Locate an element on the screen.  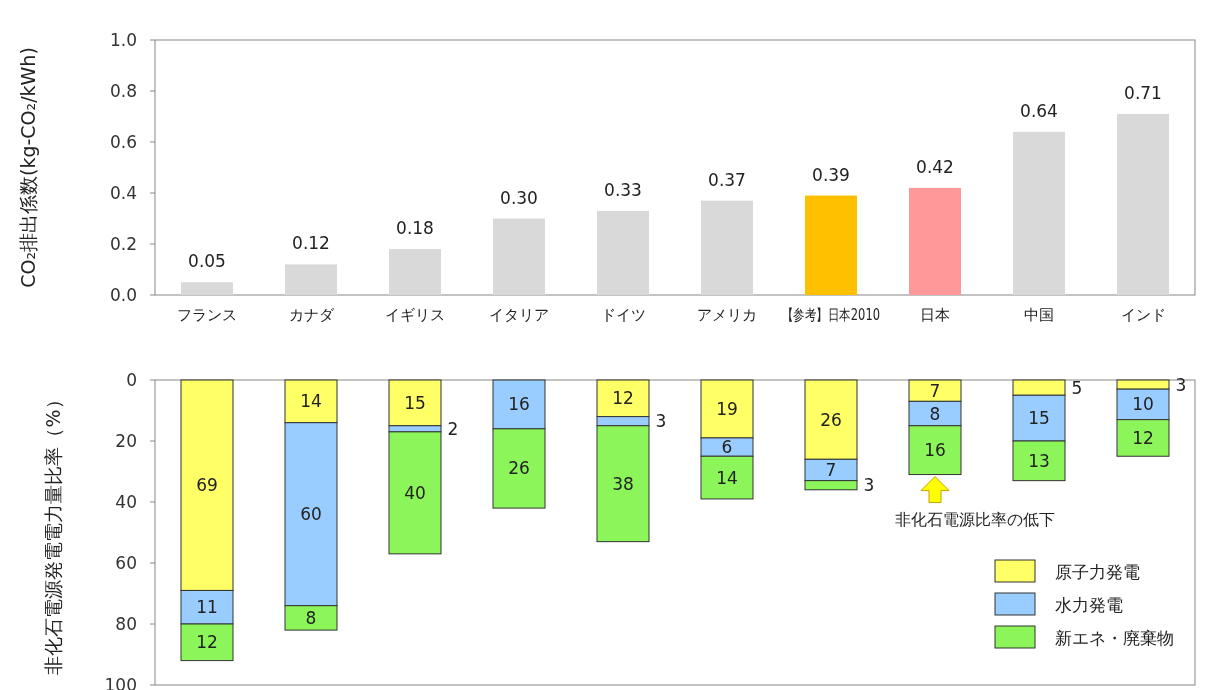
data-label: 0.18 is located at coordinates (415, 228).